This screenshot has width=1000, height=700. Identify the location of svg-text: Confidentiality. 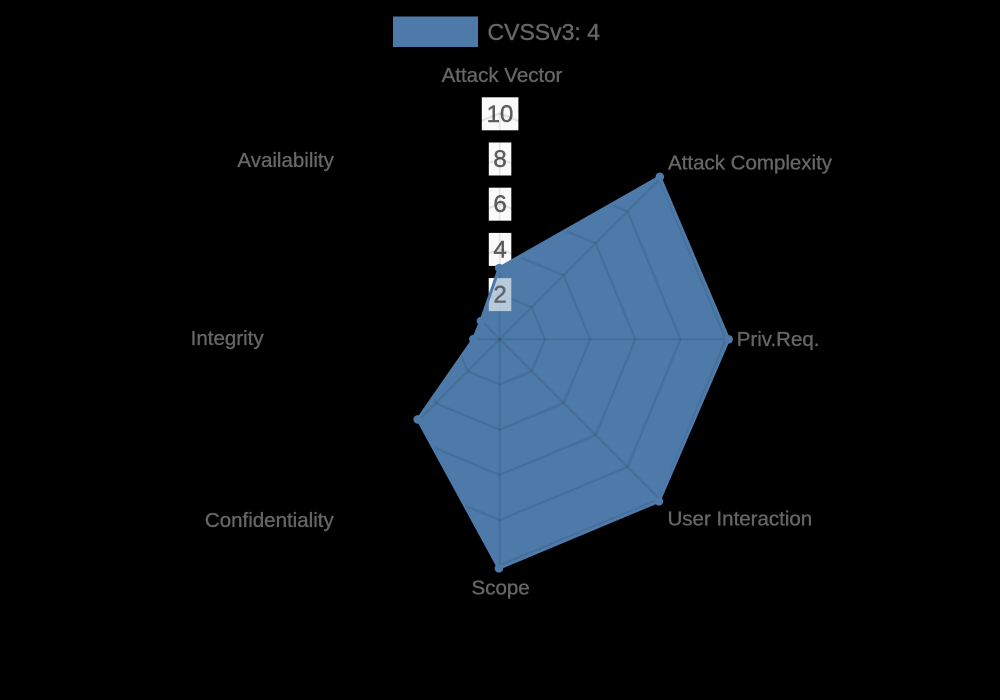
(270, 520).